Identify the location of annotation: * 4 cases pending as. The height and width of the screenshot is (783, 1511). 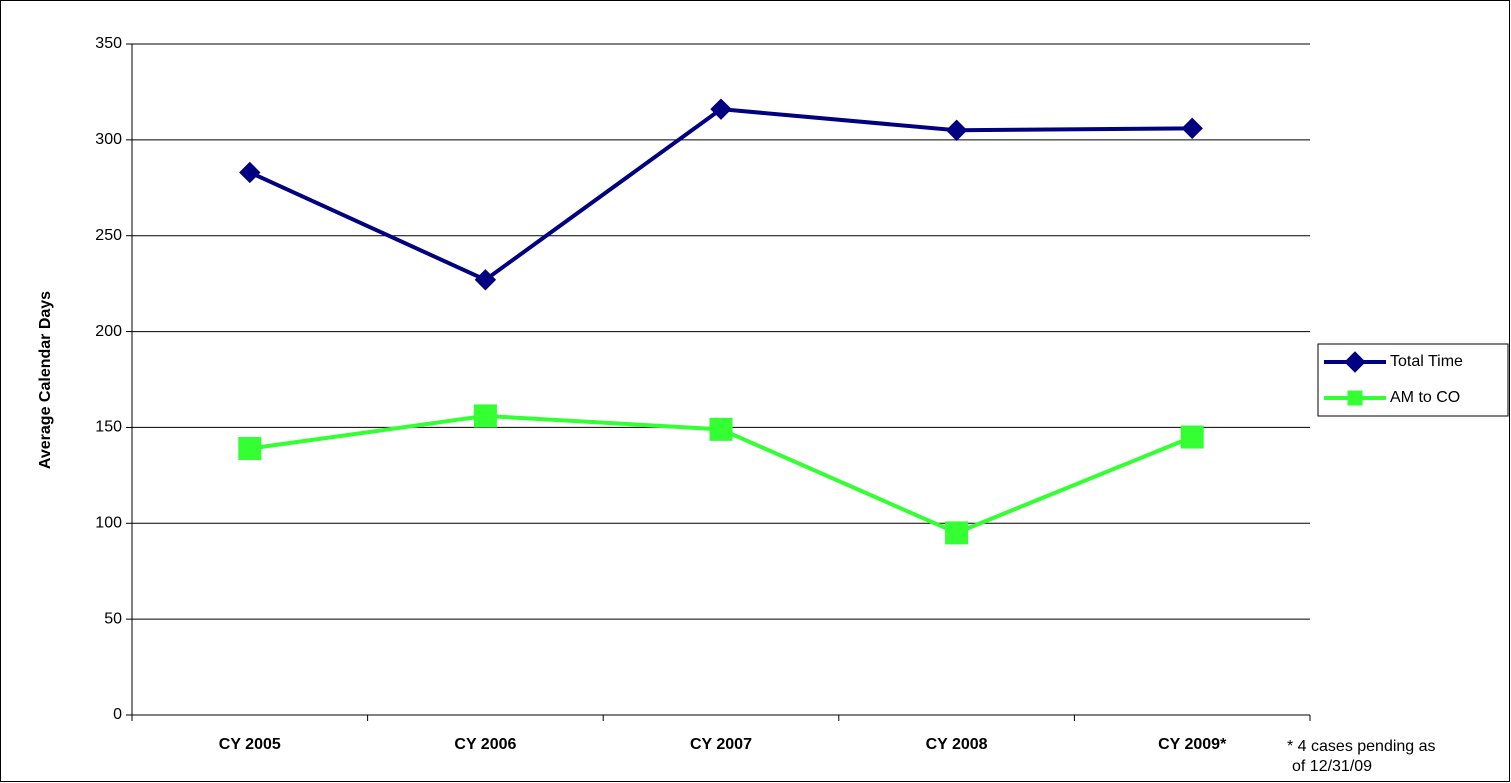
(1361, 746).